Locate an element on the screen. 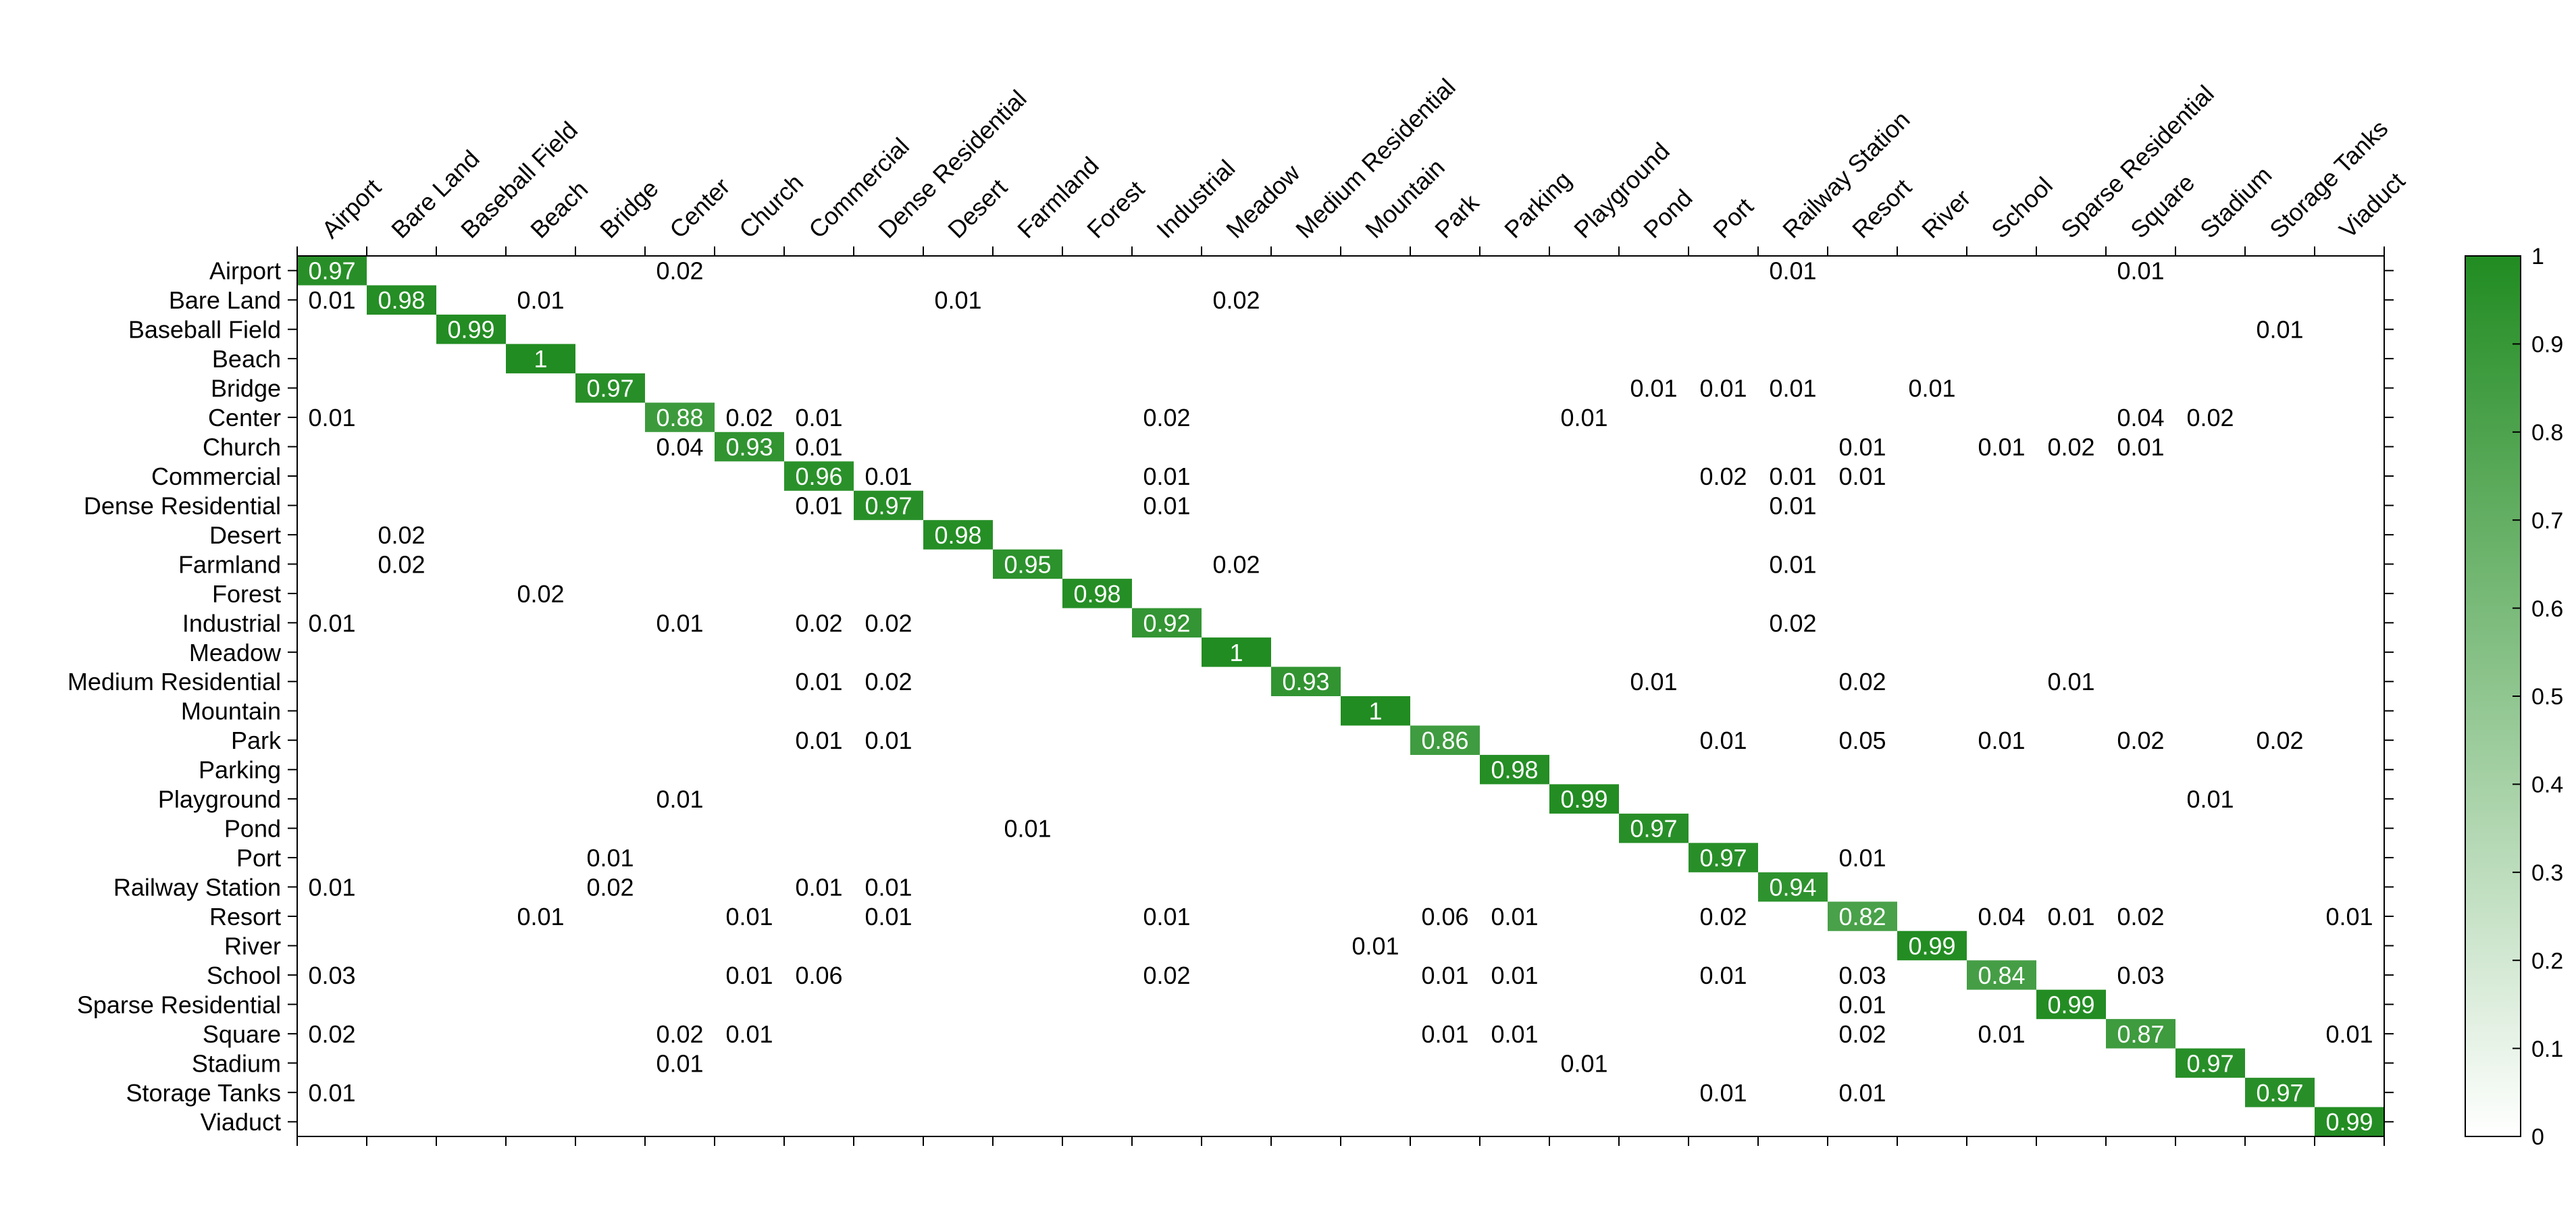  value-label-forest-forest: 0.98 is located at coordinates (1096, 594).